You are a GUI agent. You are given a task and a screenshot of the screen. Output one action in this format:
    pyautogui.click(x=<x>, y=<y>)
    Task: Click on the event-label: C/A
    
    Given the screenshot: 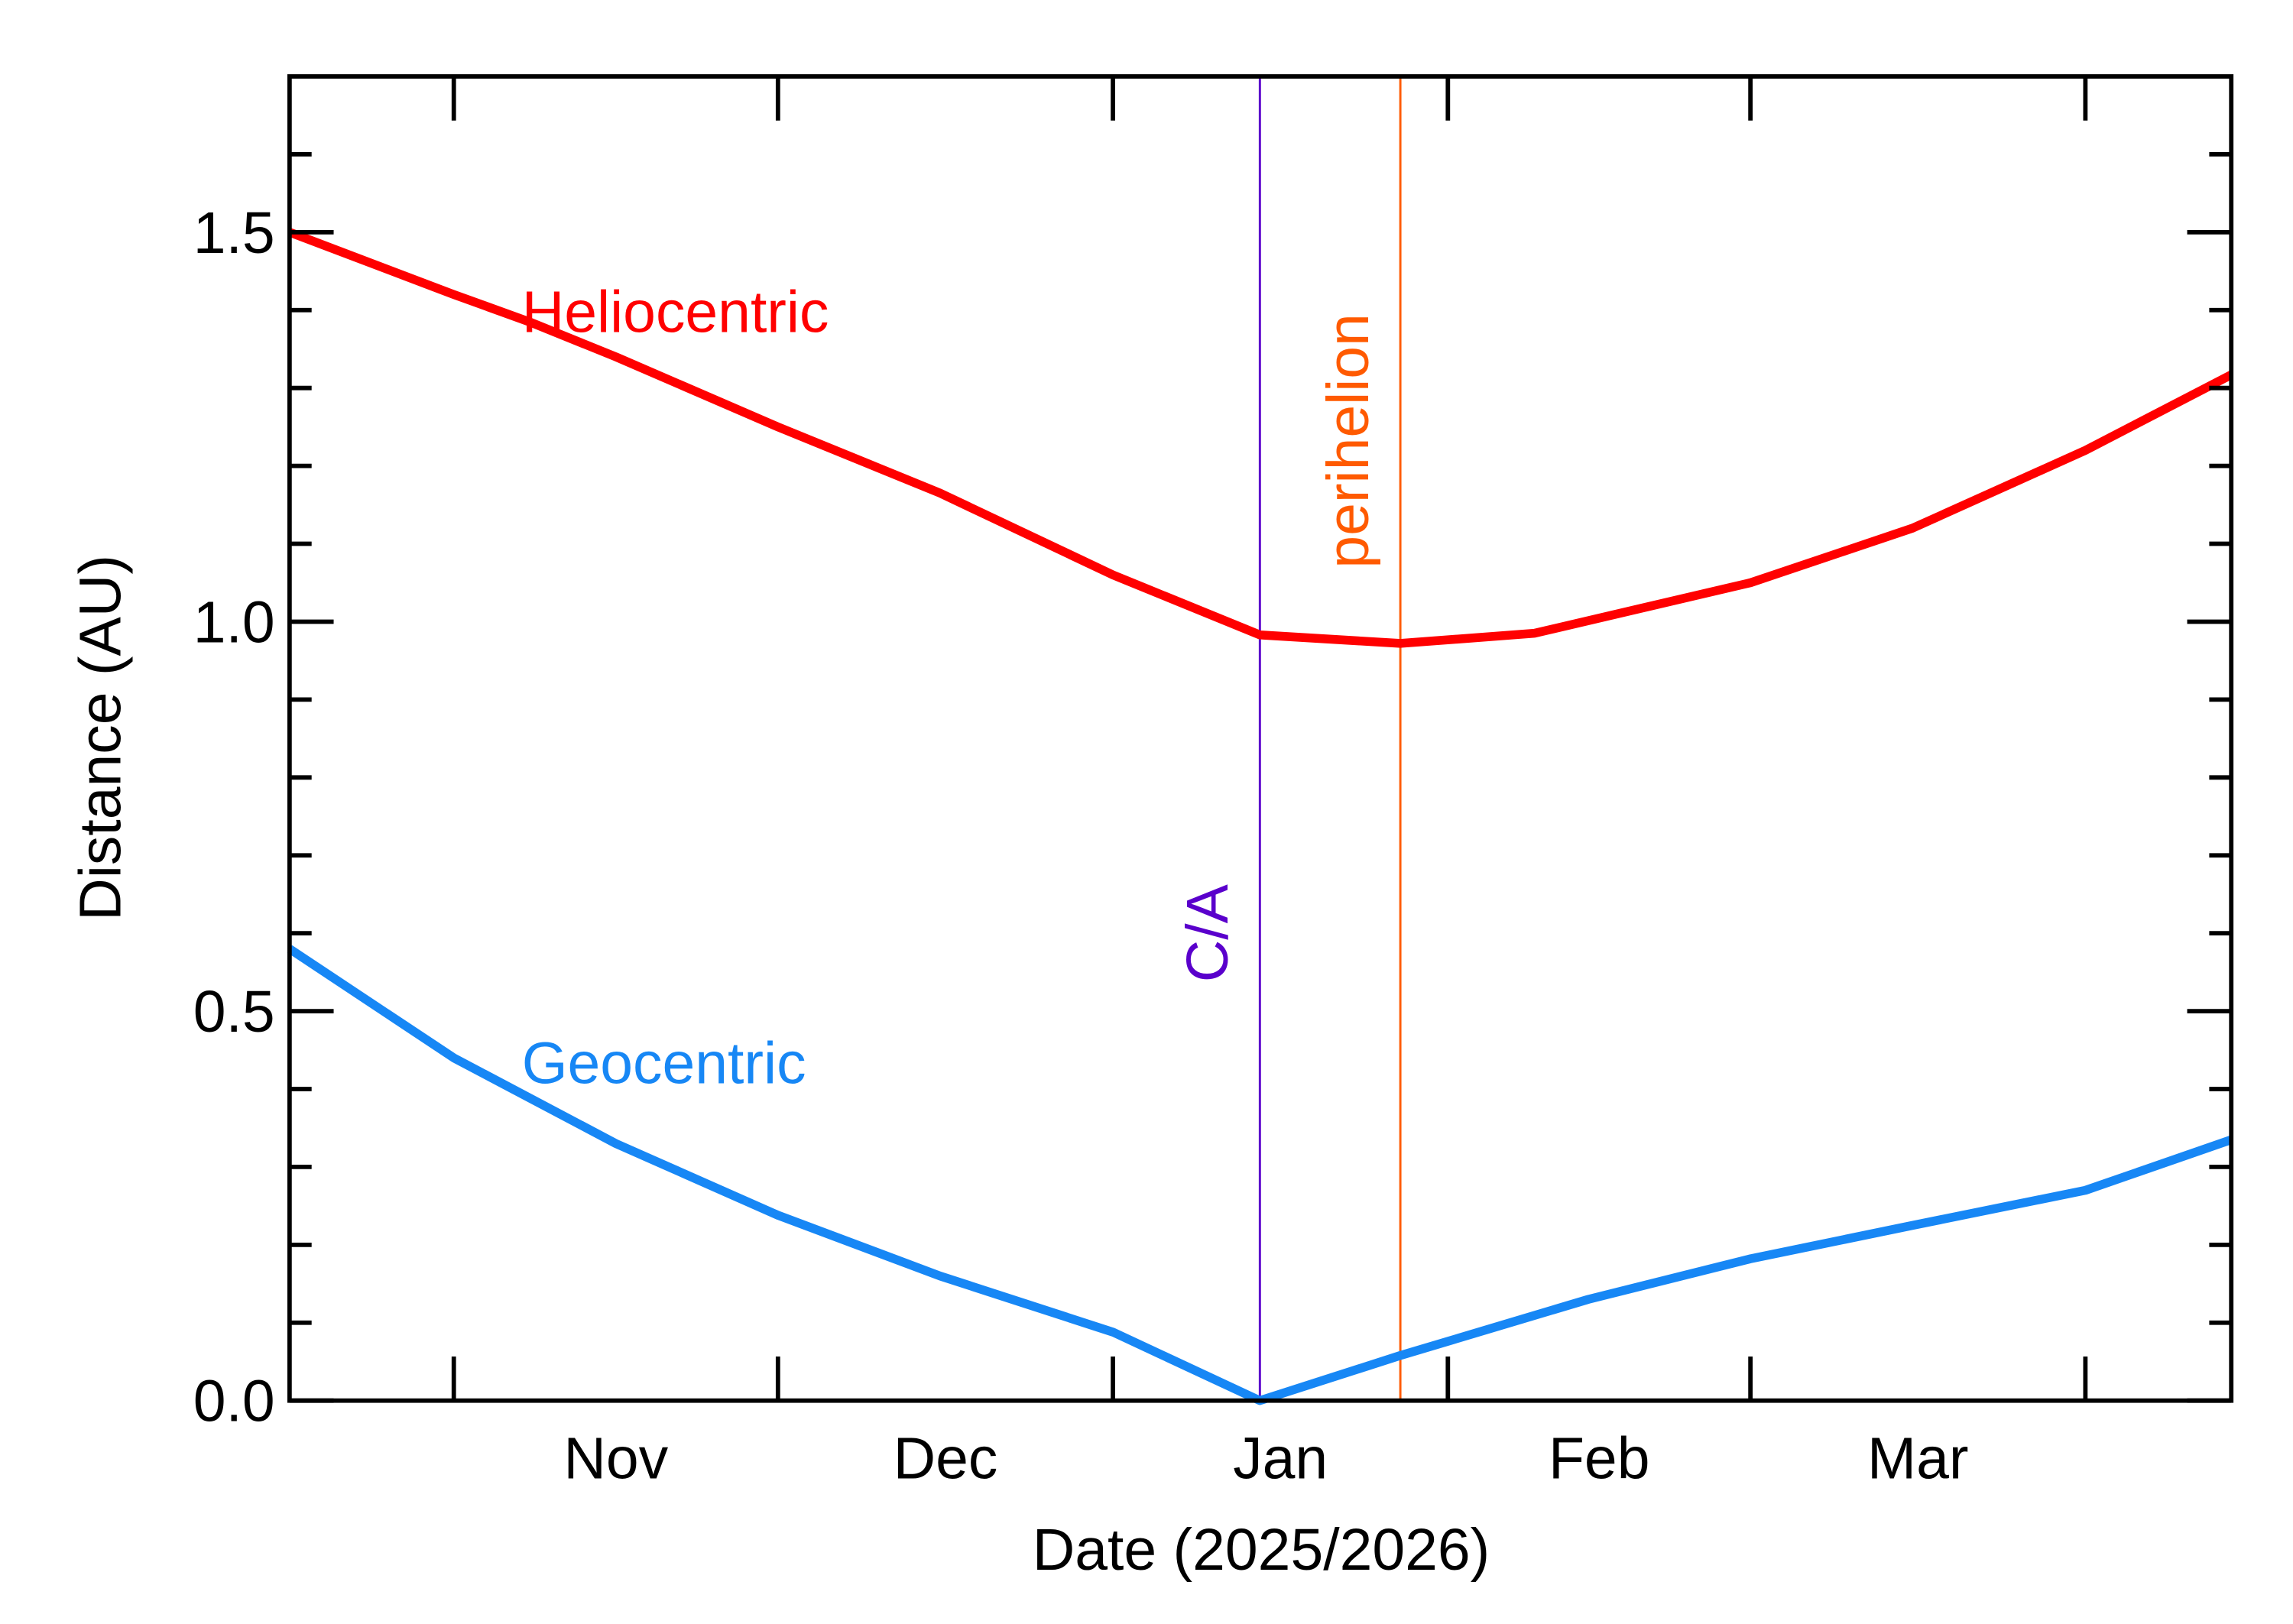 What is the action you would take?
    pyautogui.click(x=1208, y=932)
    